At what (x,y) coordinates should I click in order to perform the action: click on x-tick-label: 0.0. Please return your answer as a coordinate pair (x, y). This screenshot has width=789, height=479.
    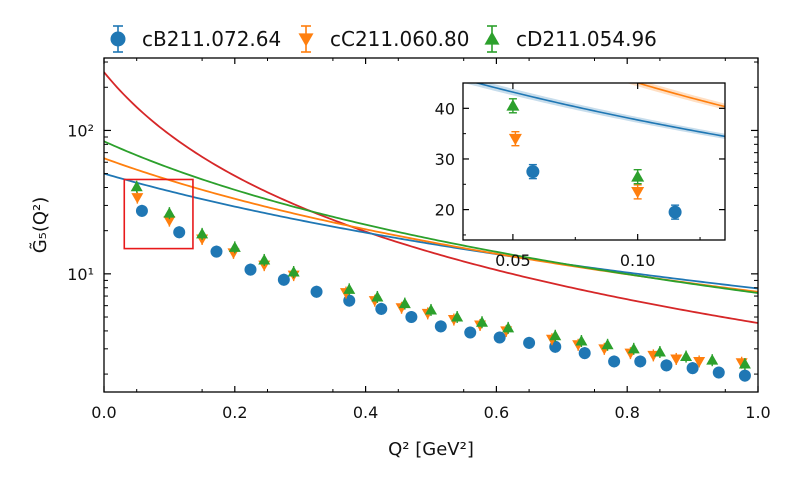
    Looking at the image, I should click on (103, 412).